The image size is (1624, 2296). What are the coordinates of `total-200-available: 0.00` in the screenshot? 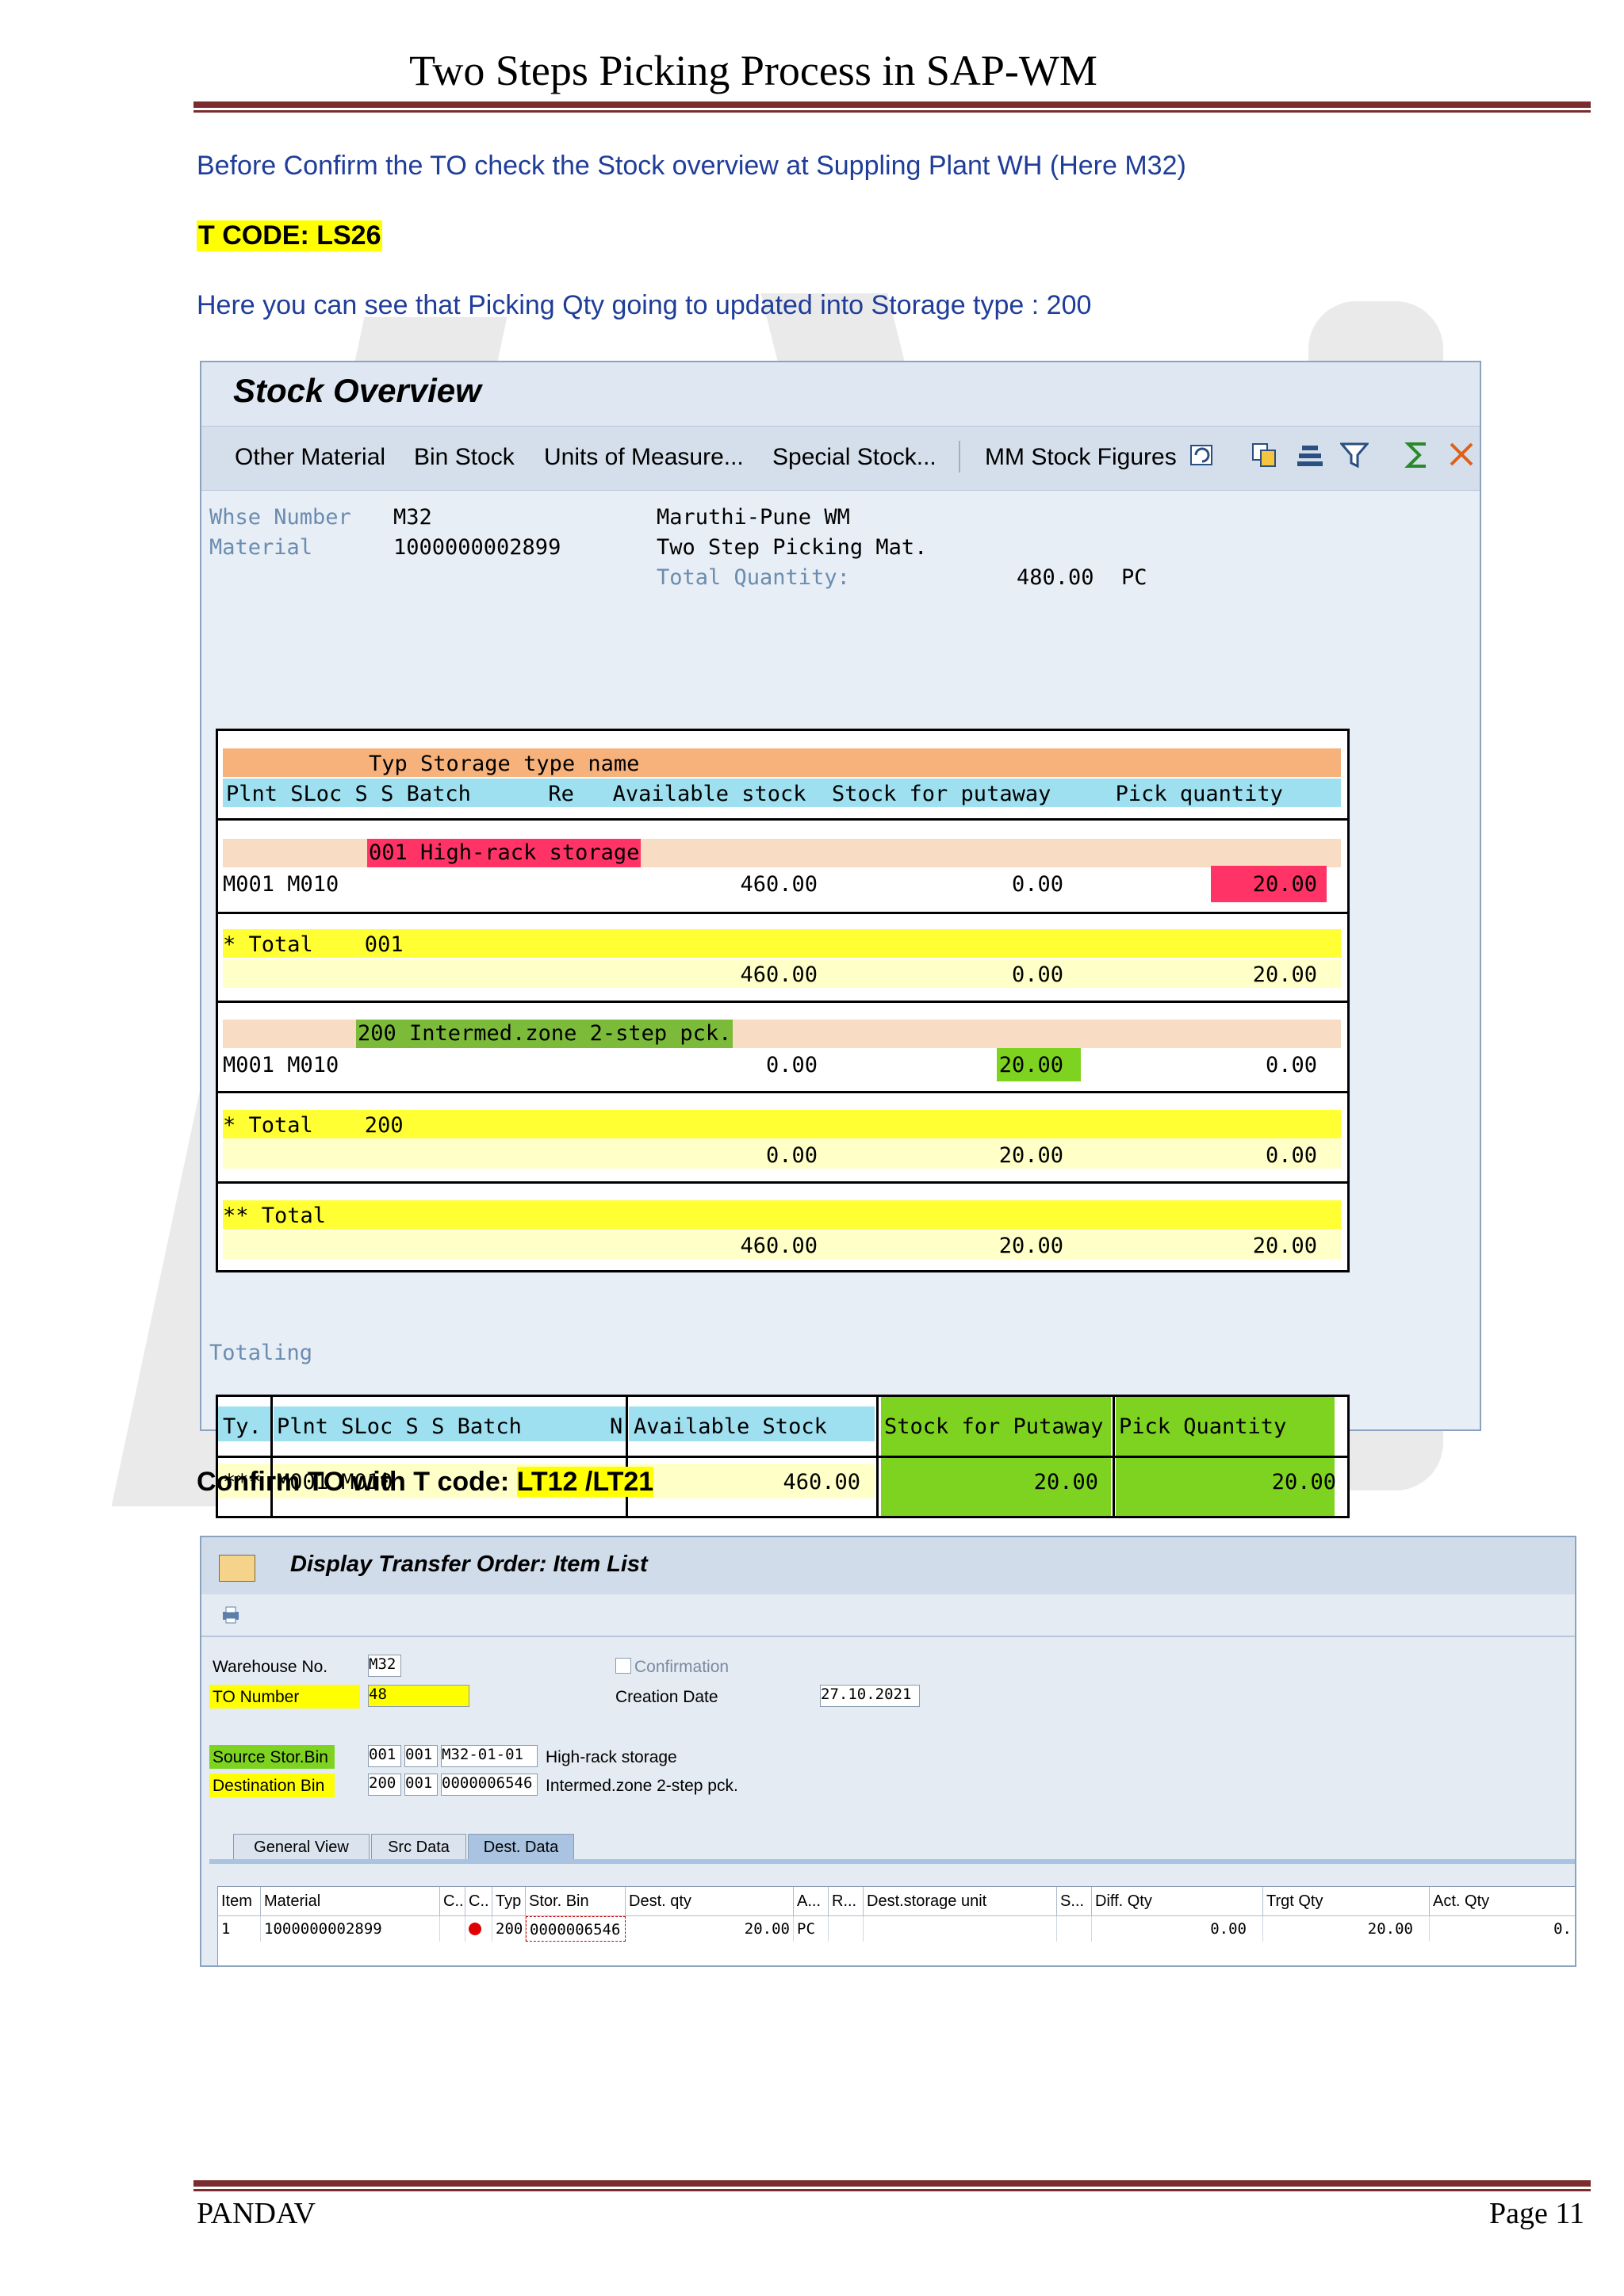 It's located at (791, 1156).